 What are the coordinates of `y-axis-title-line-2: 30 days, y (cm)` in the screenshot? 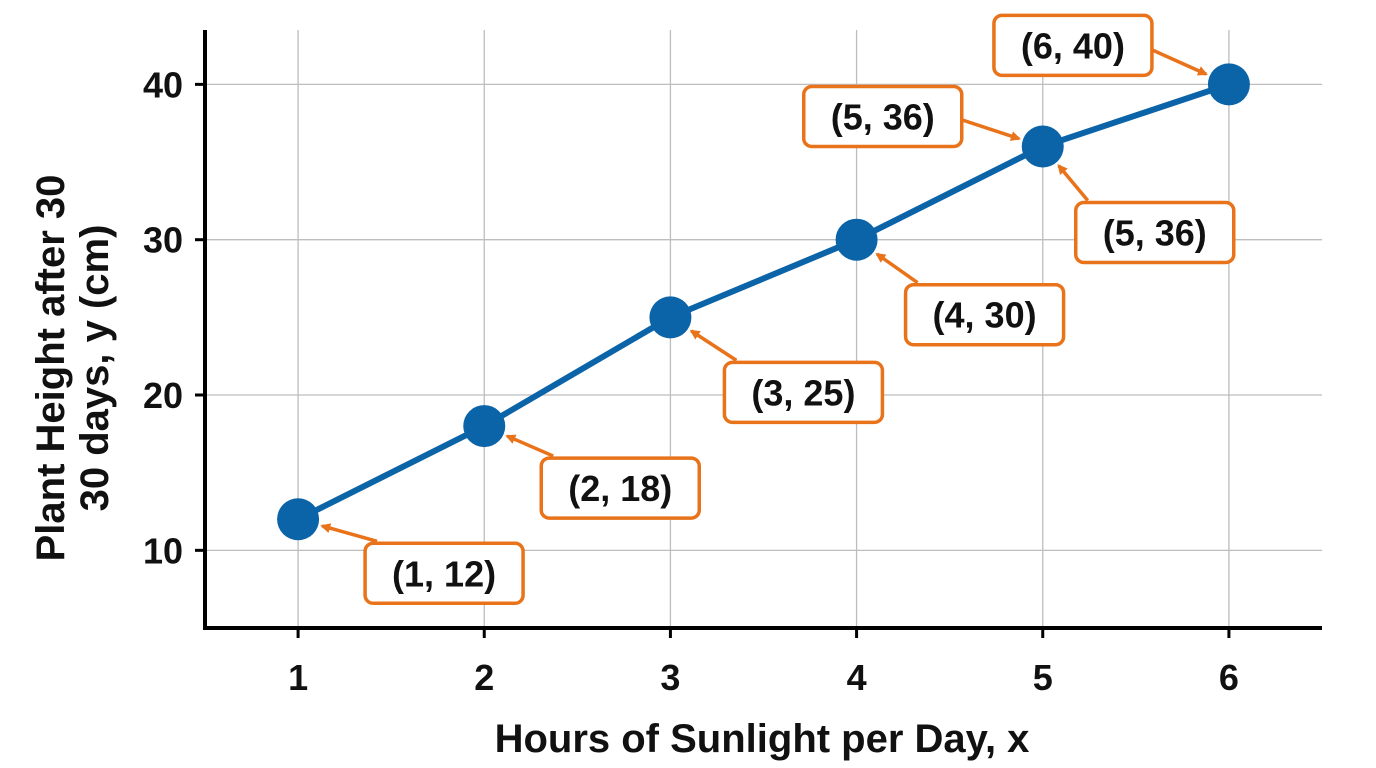 It's located at (95, 368).